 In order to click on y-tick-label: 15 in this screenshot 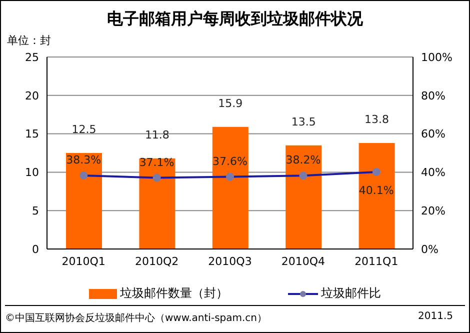, I will do `click(32, 134)`.